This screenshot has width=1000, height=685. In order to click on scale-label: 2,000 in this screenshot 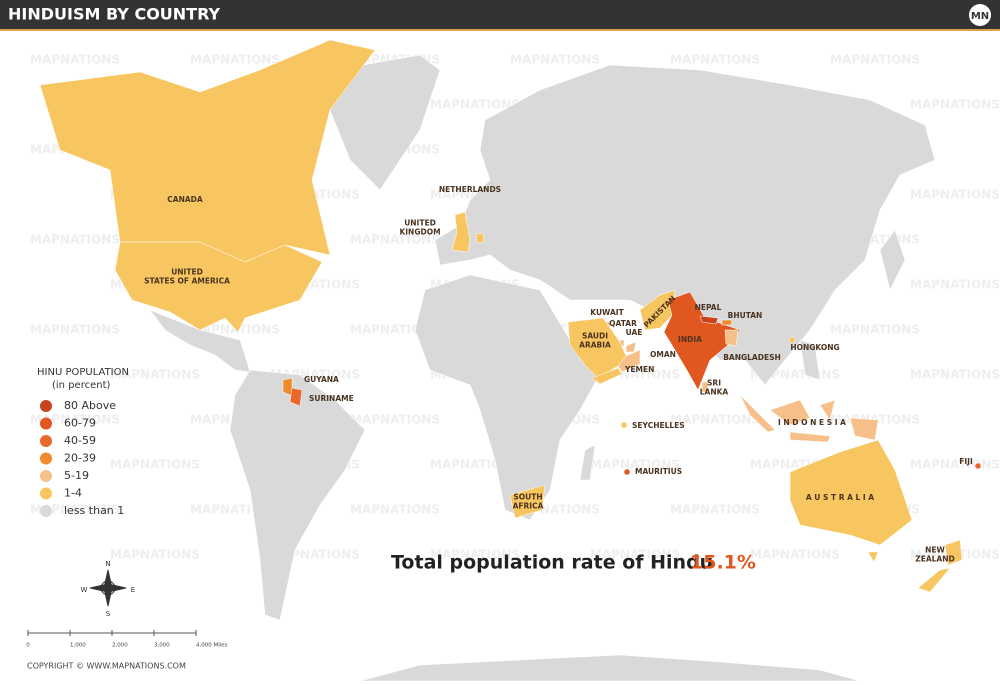, I will do `click(120, 646)`.